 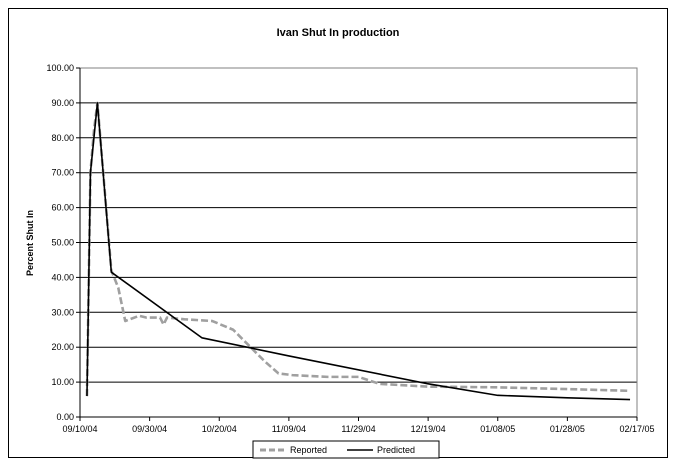 What do you see at coordinates (358, 429) in the screenshot?
I see `x-tick-label: 11/29/04` at bounding box center [358, 429].